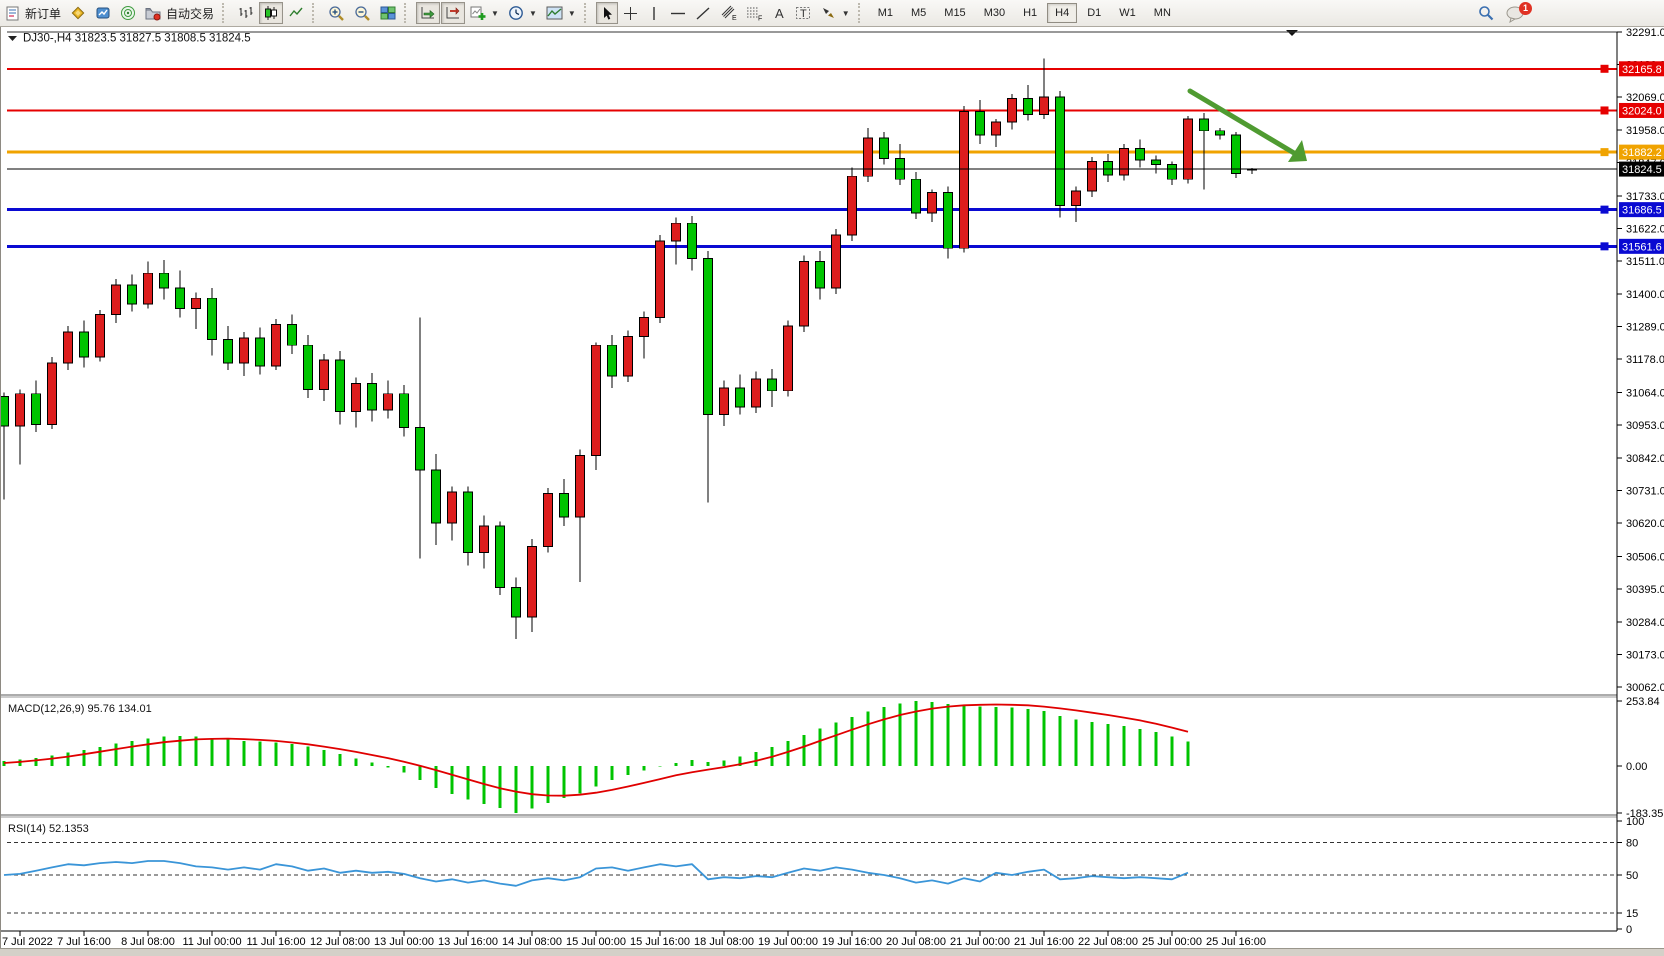 The image size is (1664, 956). I want to click on trend-arrow-annotation, so click(1242, 122).